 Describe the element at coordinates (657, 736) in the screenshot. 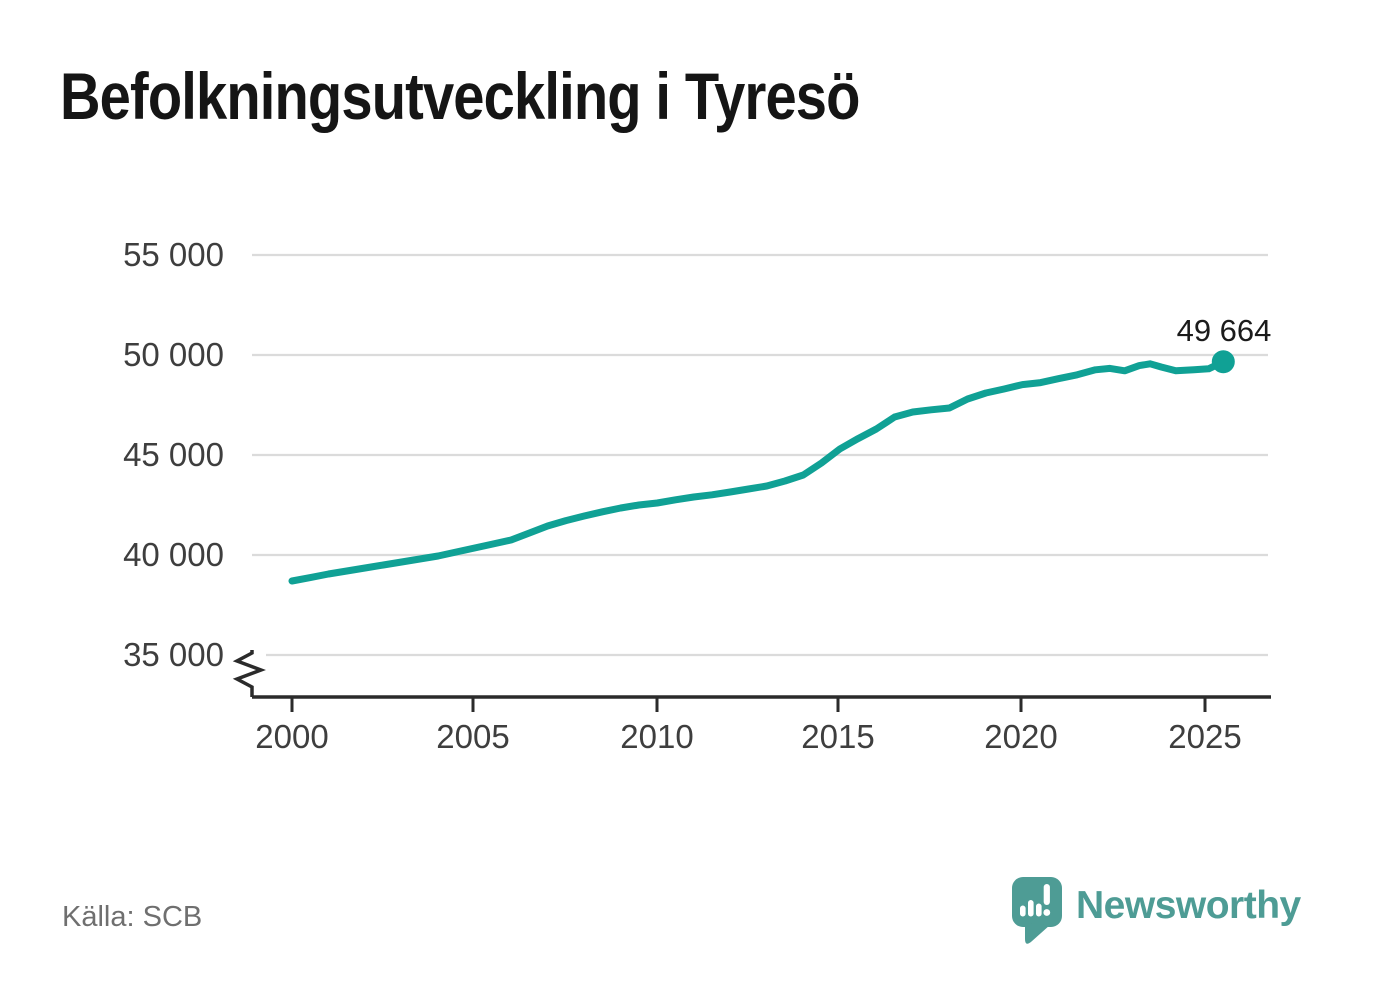

I see `x-tick-label-2010: 2010` at that location.